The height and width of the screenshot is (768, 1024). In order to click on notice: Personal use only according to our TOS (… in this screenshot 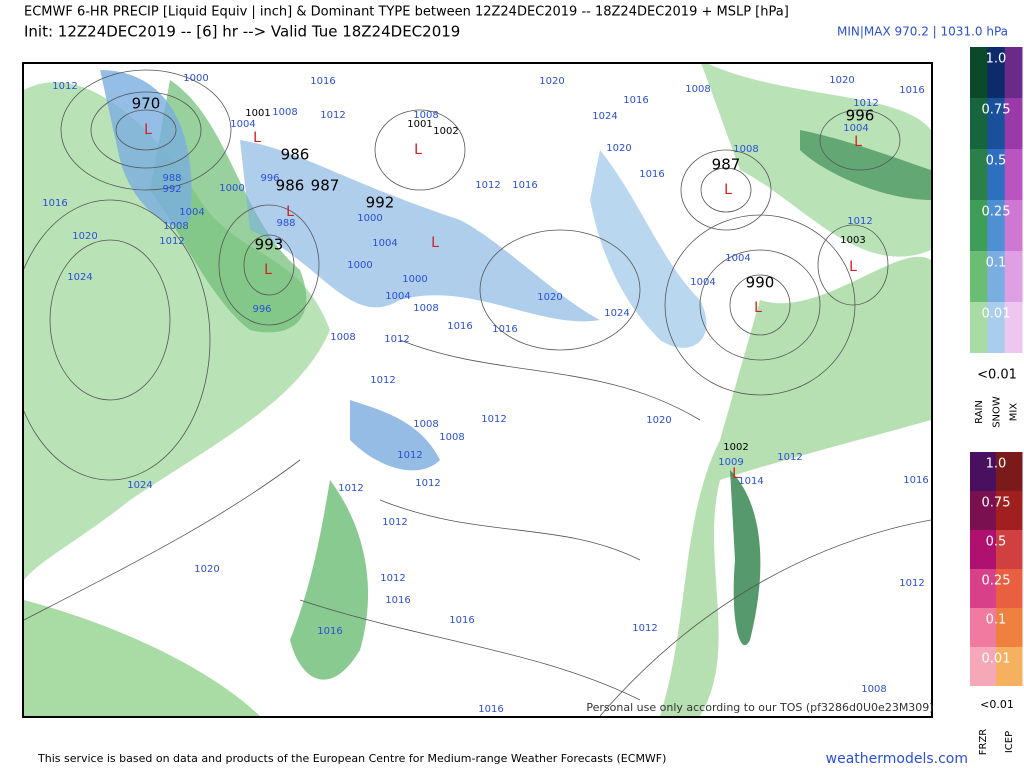, I will do `click(759, 707)`.